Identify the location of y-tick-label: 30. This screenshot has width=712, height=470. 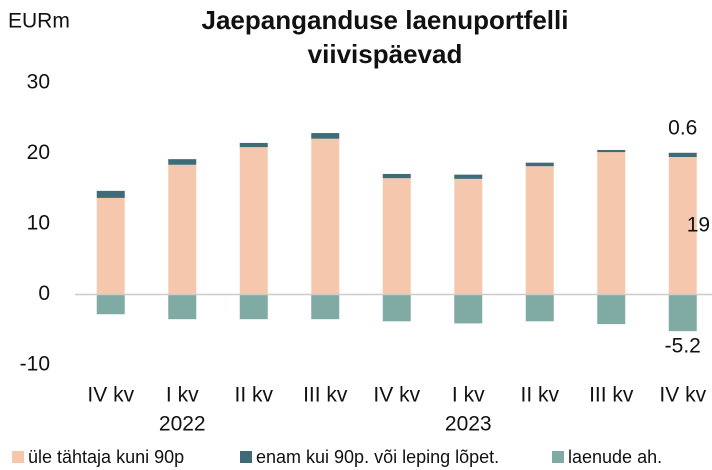
(38, 82).